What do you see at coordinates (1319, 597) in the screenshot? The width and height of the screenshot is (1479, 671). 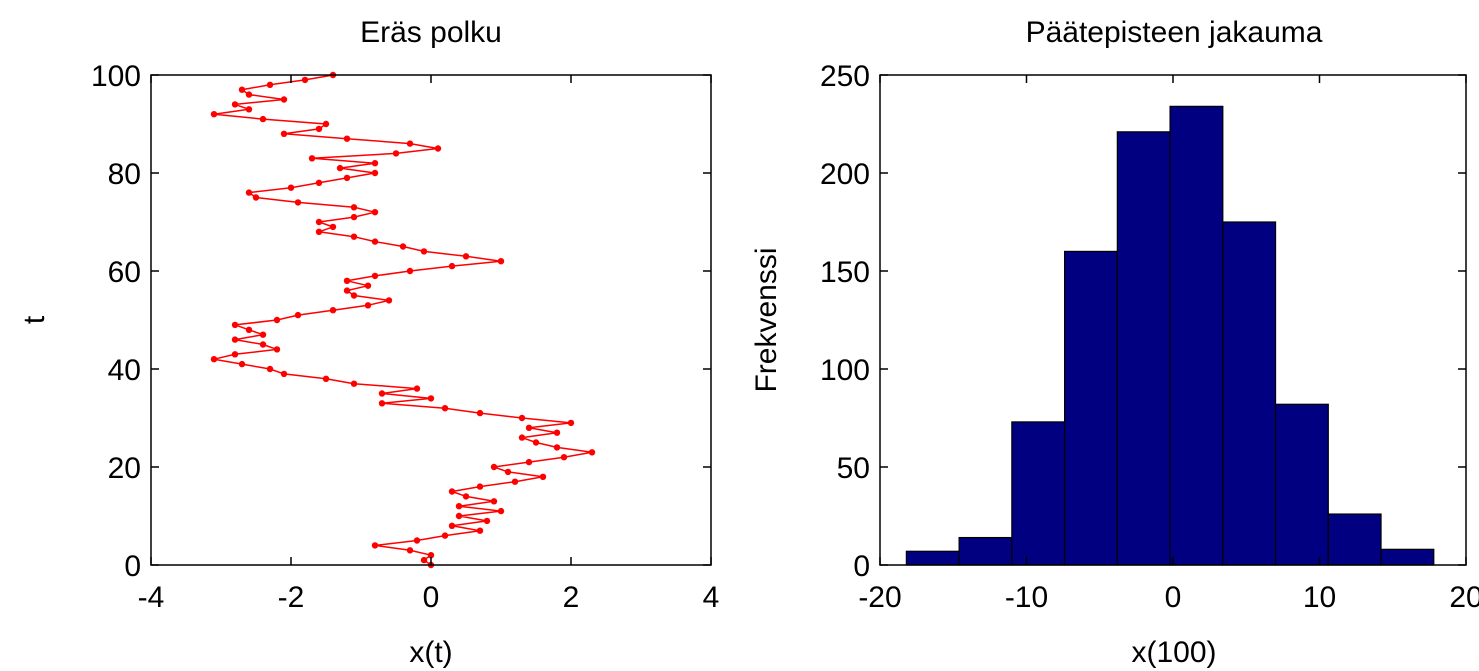 I see `right-x-tick-label: 10` at bounding box center [1319, 597].